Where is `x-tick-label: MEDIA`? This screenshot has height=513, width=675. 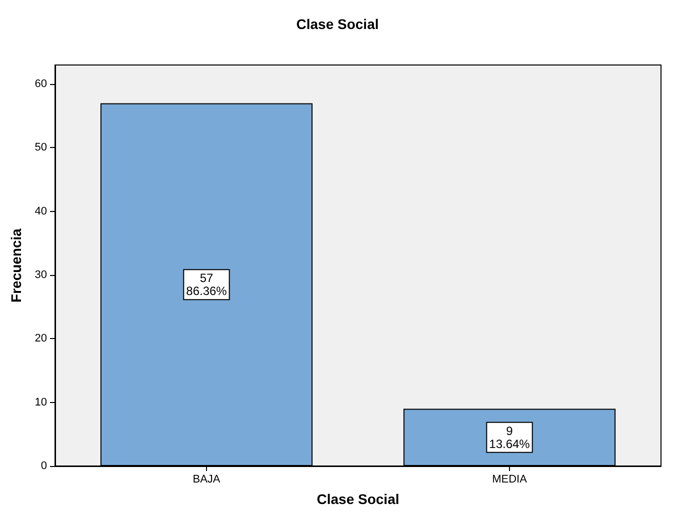
x-tick-label: MEDIA is located at coordinates (510, 480).